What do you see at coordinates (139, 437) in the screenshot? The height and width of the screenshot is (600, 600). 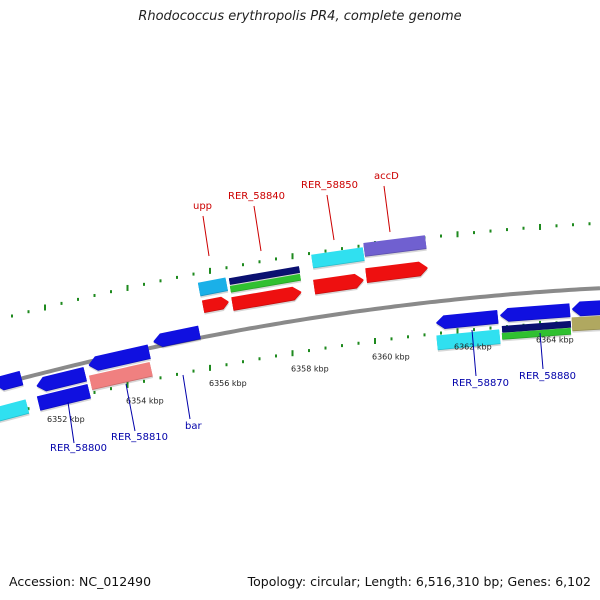 I see `gene-label: RER_58810` at bounding box center [139, 437].